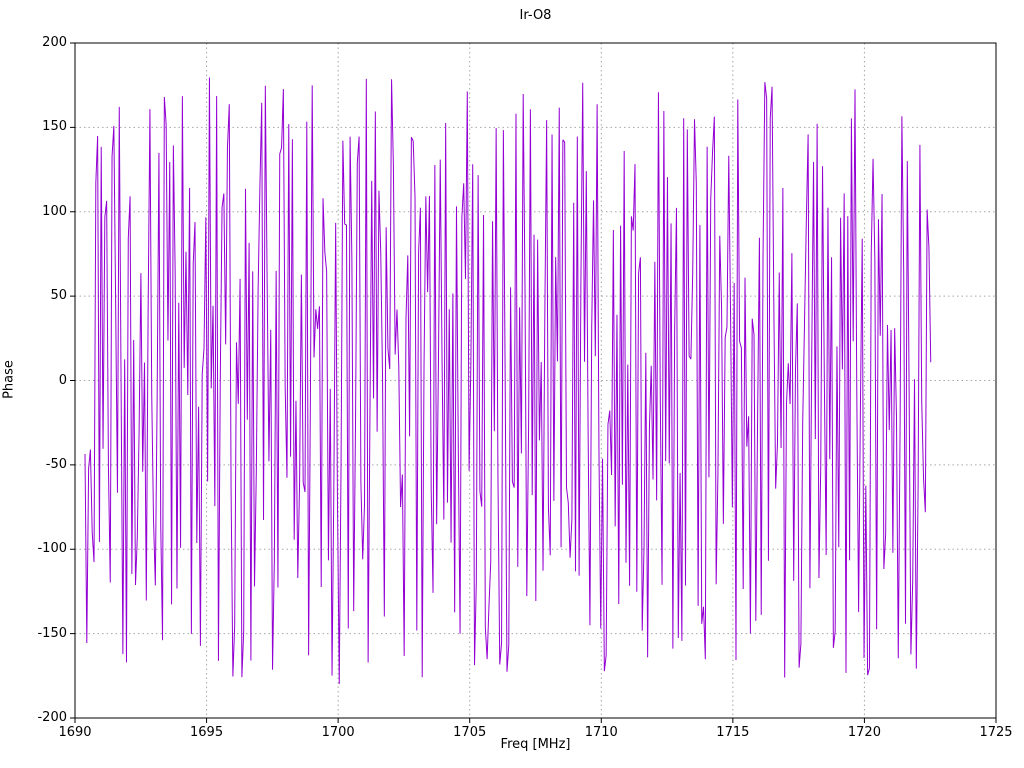  Describe the element at coordinates (56, 464) in the screenshot. I see `y-tick-label: -50` at that location.